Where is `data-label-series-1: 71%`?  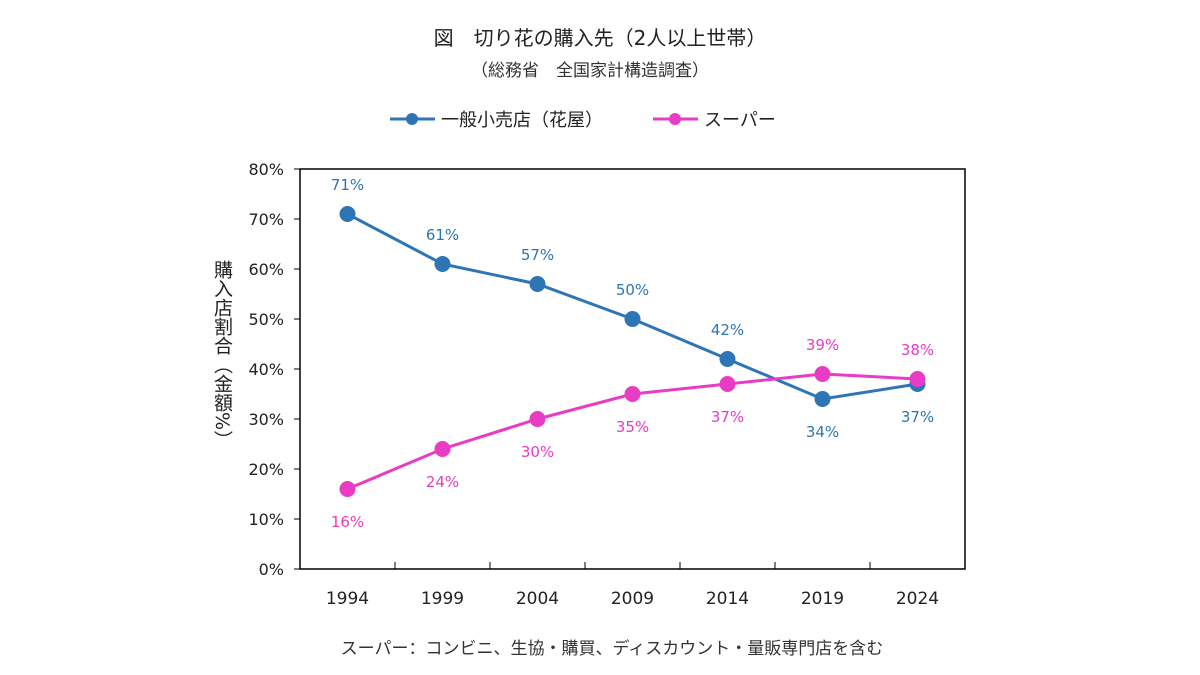 data-label-series-1: 71% is located at coordinates (347, 185).